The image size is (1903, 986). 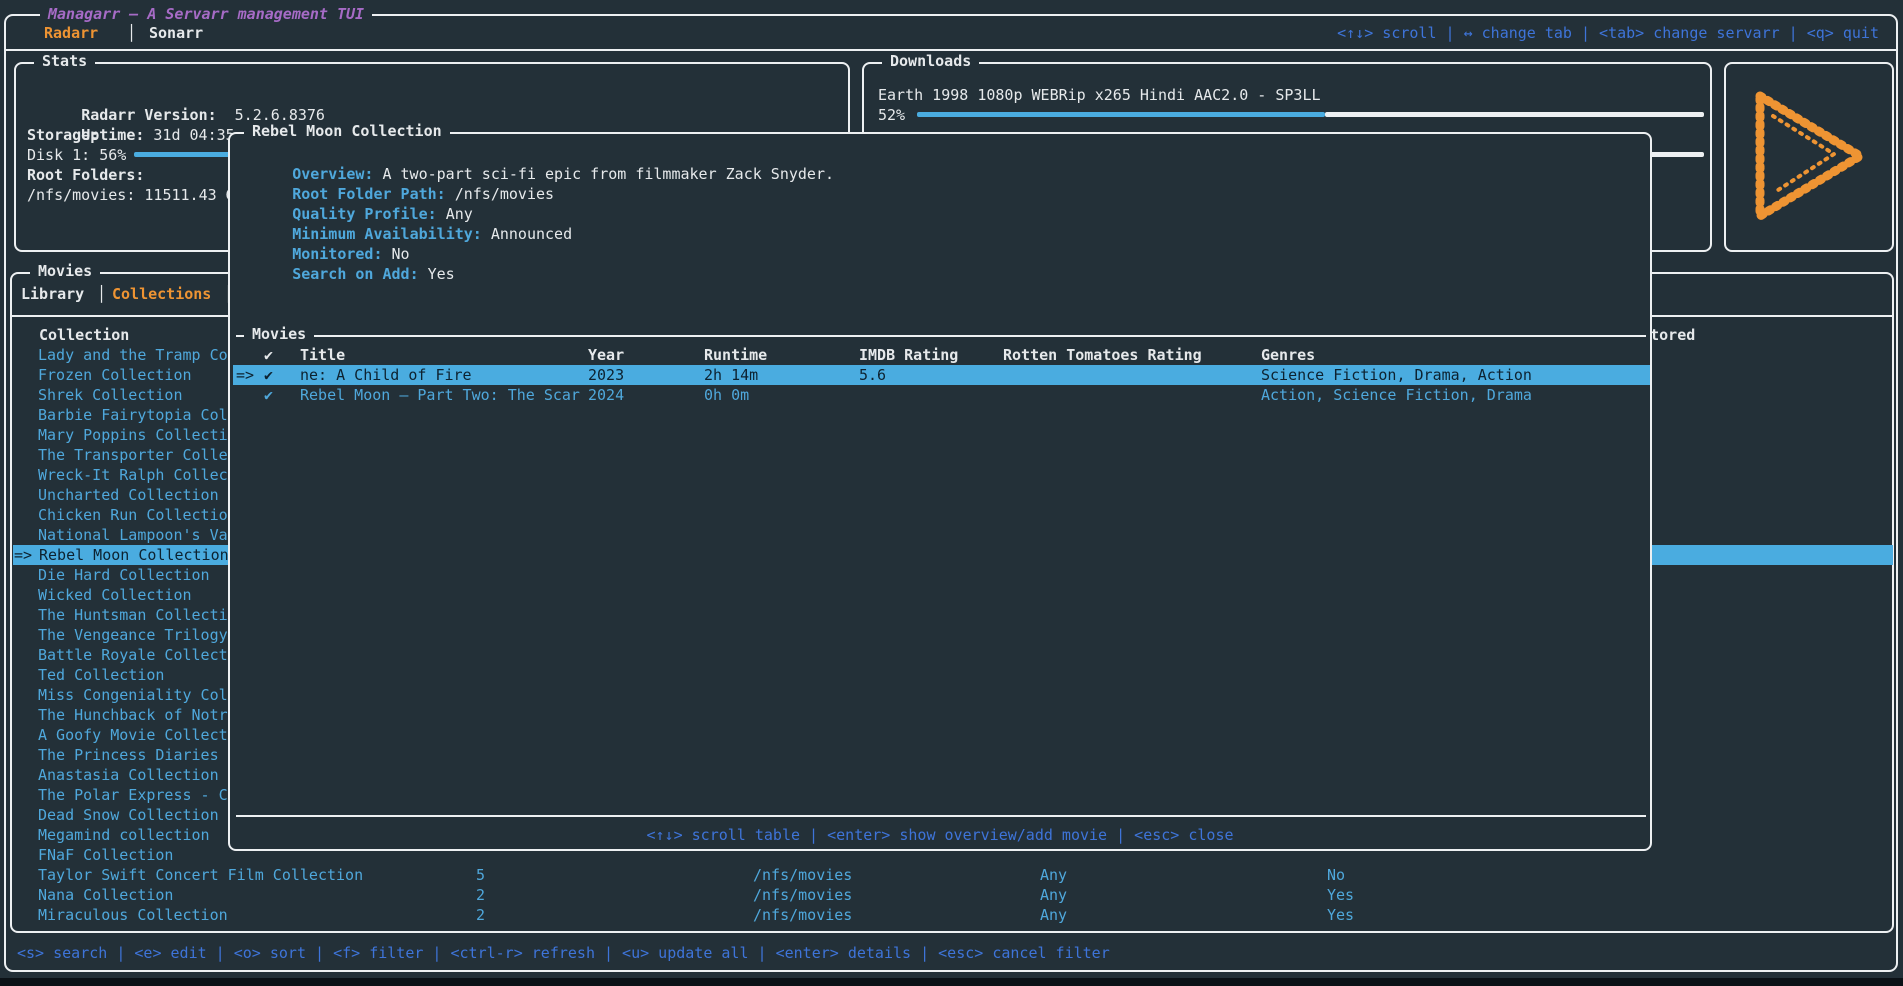 I want to click on movie-cell: Science Fiction, Drama, Action, so click(x=1396, y=375).